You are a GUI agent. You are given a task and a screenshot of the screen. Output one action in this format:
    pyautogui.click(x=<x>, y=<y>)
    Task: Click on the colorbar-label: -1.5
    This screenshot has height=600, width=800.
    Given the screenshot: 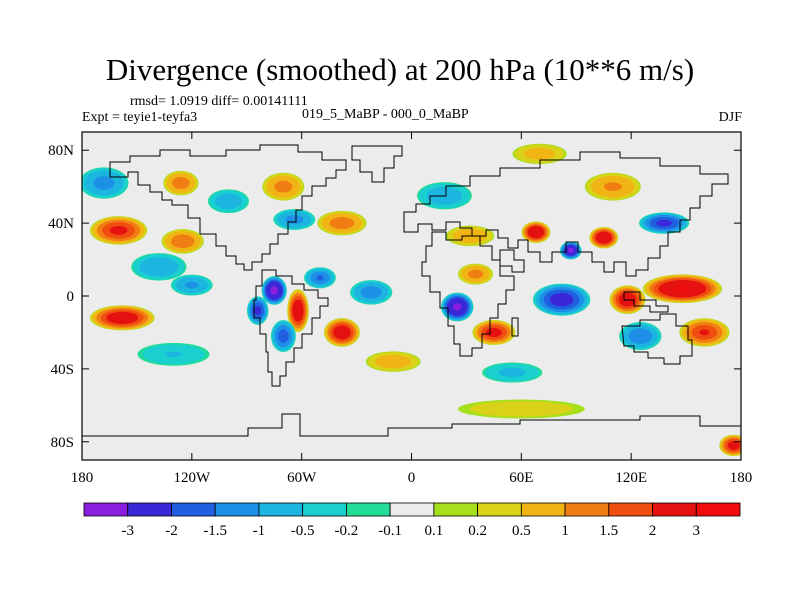 What is the action you would take?
    pyautogui.click(x=215, y=531)
    